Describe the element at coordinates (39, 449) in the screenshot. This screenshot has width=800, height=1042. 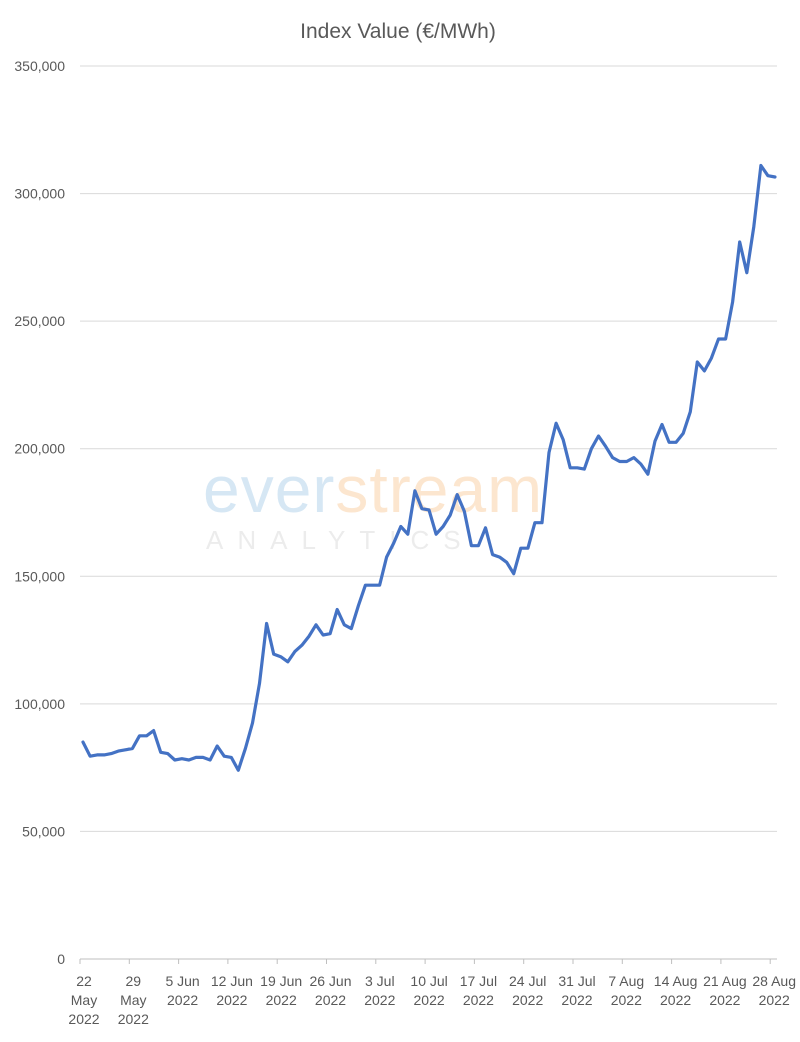
I see `y-tick-label: 200,000` at that location.